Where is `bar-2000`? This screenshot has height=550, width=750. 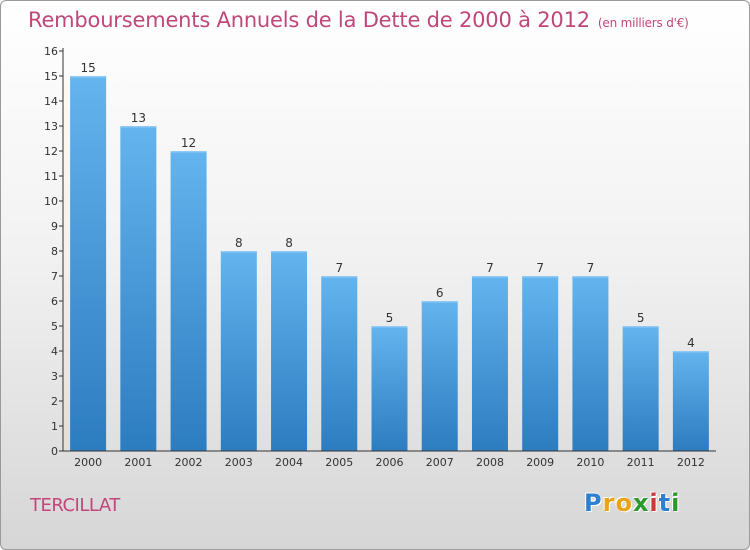
bar-2000 is located at coordinates (88, 263).